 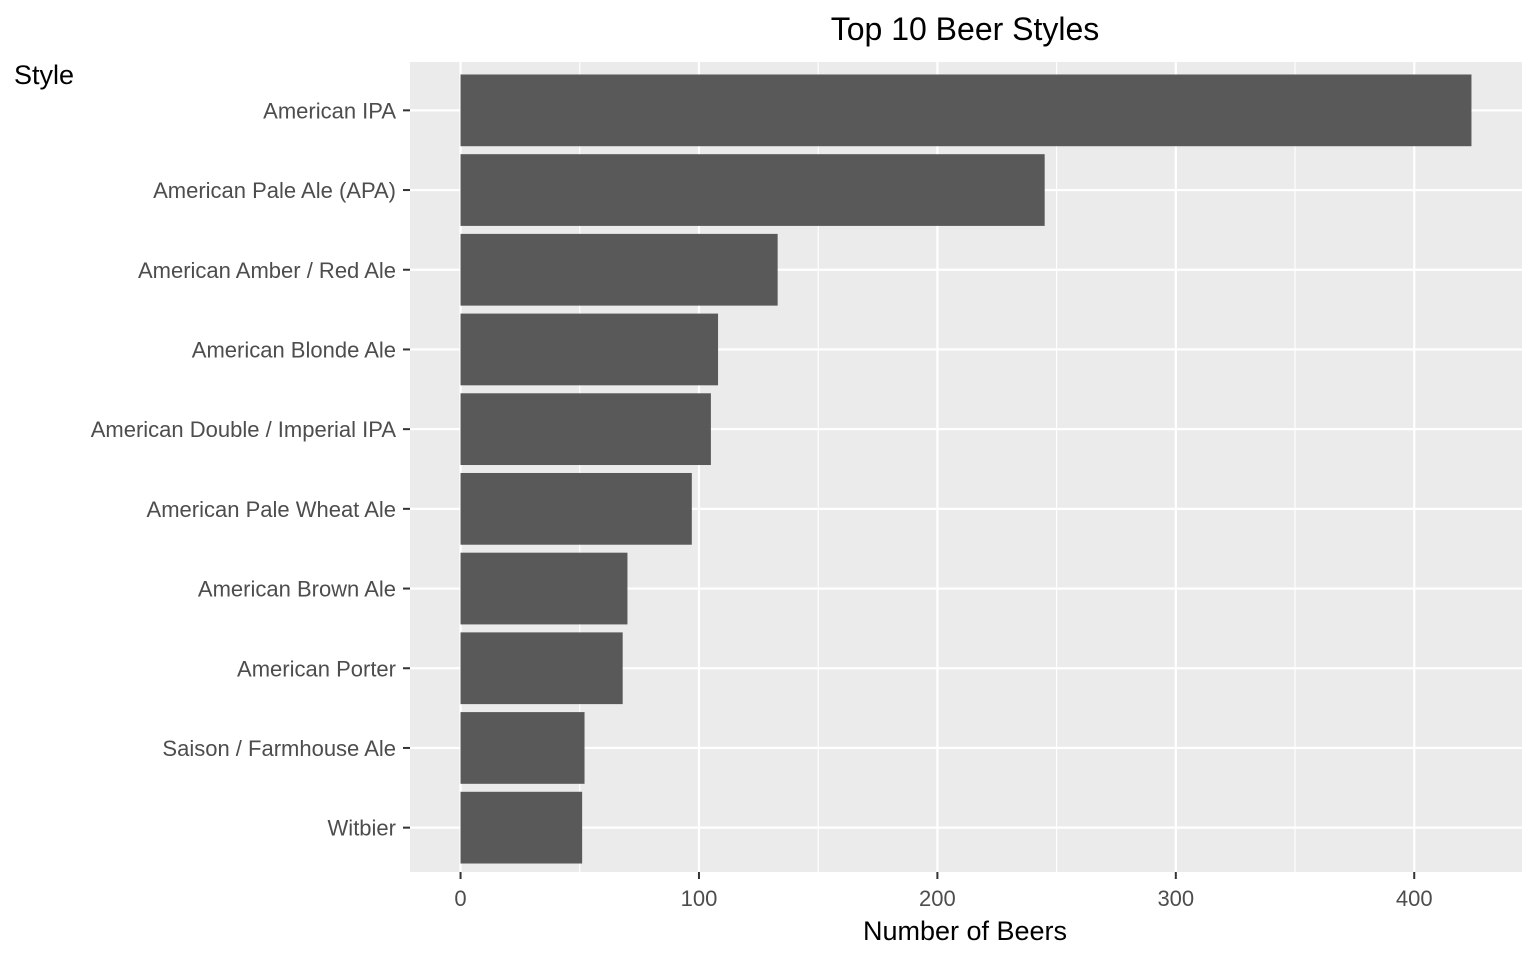 I want to click on y-tick-label: American Pale Wheat Ale, so click(x=271, y=509).